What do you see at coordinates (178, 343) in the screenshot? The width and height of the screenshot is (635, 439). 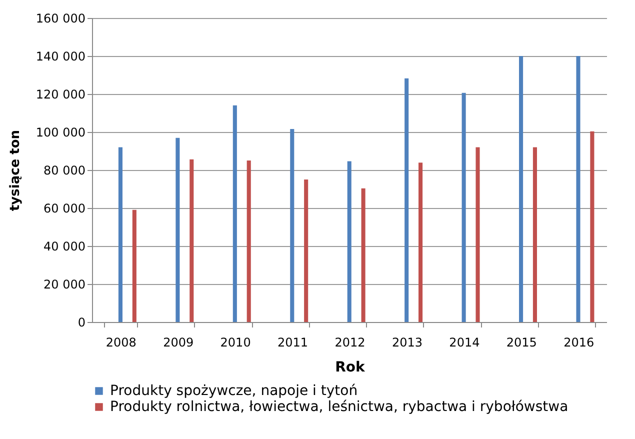 I see `x-tick-label: 2009` at bounding box center [178, 343].